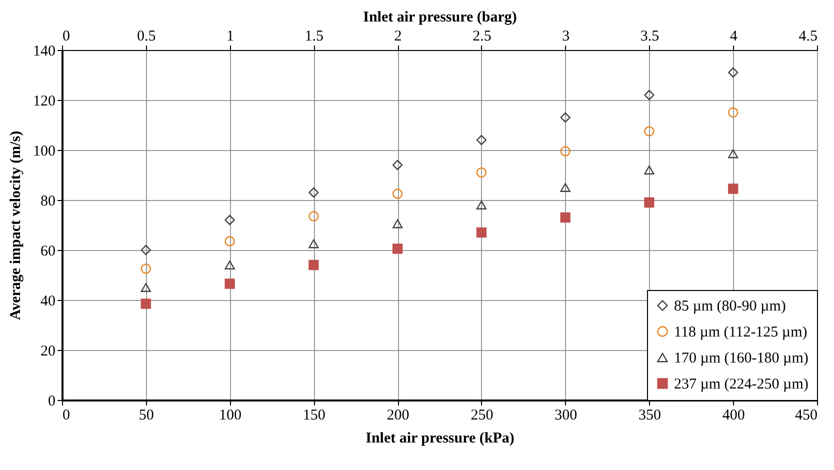 The image size is (834, 470). I want to click on y-axis-title: Average impact velocity (m/s), so click(16, 225).